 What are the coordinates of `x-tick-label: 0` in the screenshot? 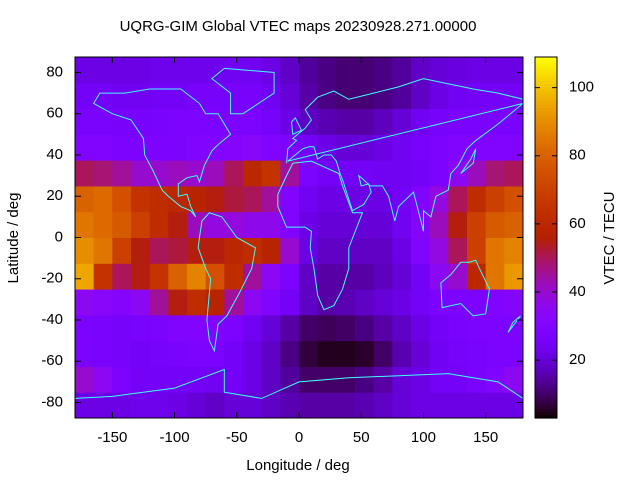 It's located at (299, 437).